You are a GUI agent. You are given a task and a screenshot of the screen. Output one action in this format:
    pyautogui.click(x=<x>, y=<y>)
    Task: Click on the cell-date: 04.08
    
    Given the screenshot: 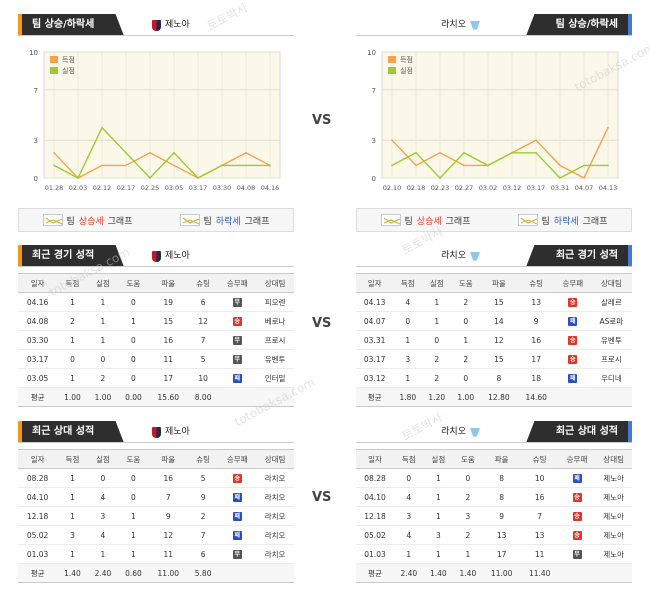 What is the action you would take?
    pyautogui.click(x=38, y=321)
    